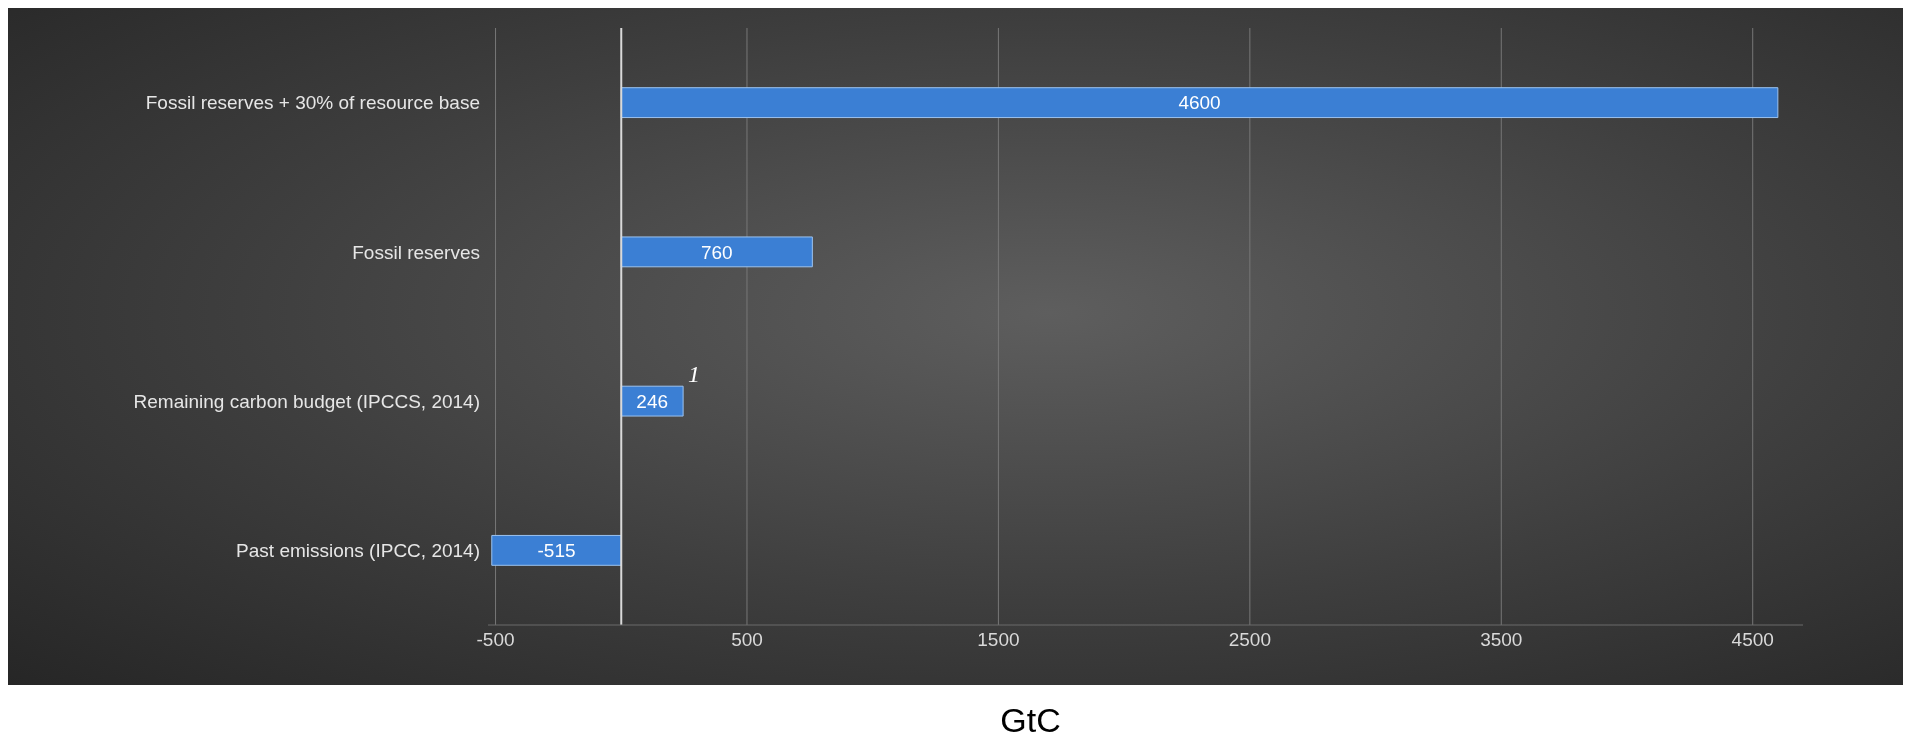  Describe the element at coordinates (495, 640) in the screenshot. I see `x-tick-label: -500` at that location.